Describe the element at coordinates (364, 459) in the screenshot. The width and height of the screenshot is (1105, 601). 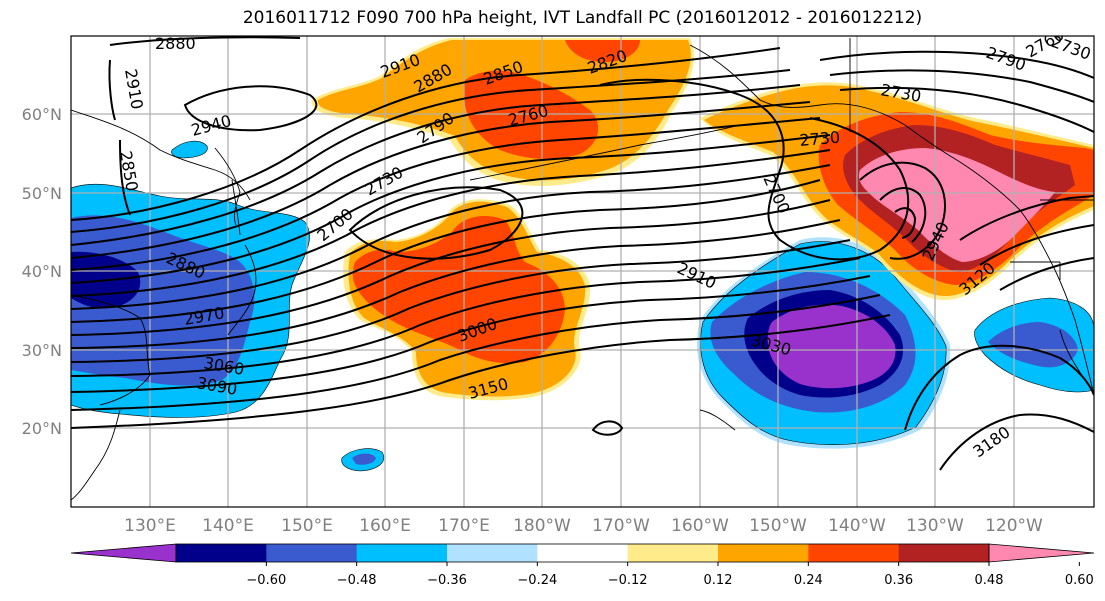
I see `shade-small-blue` at that location.